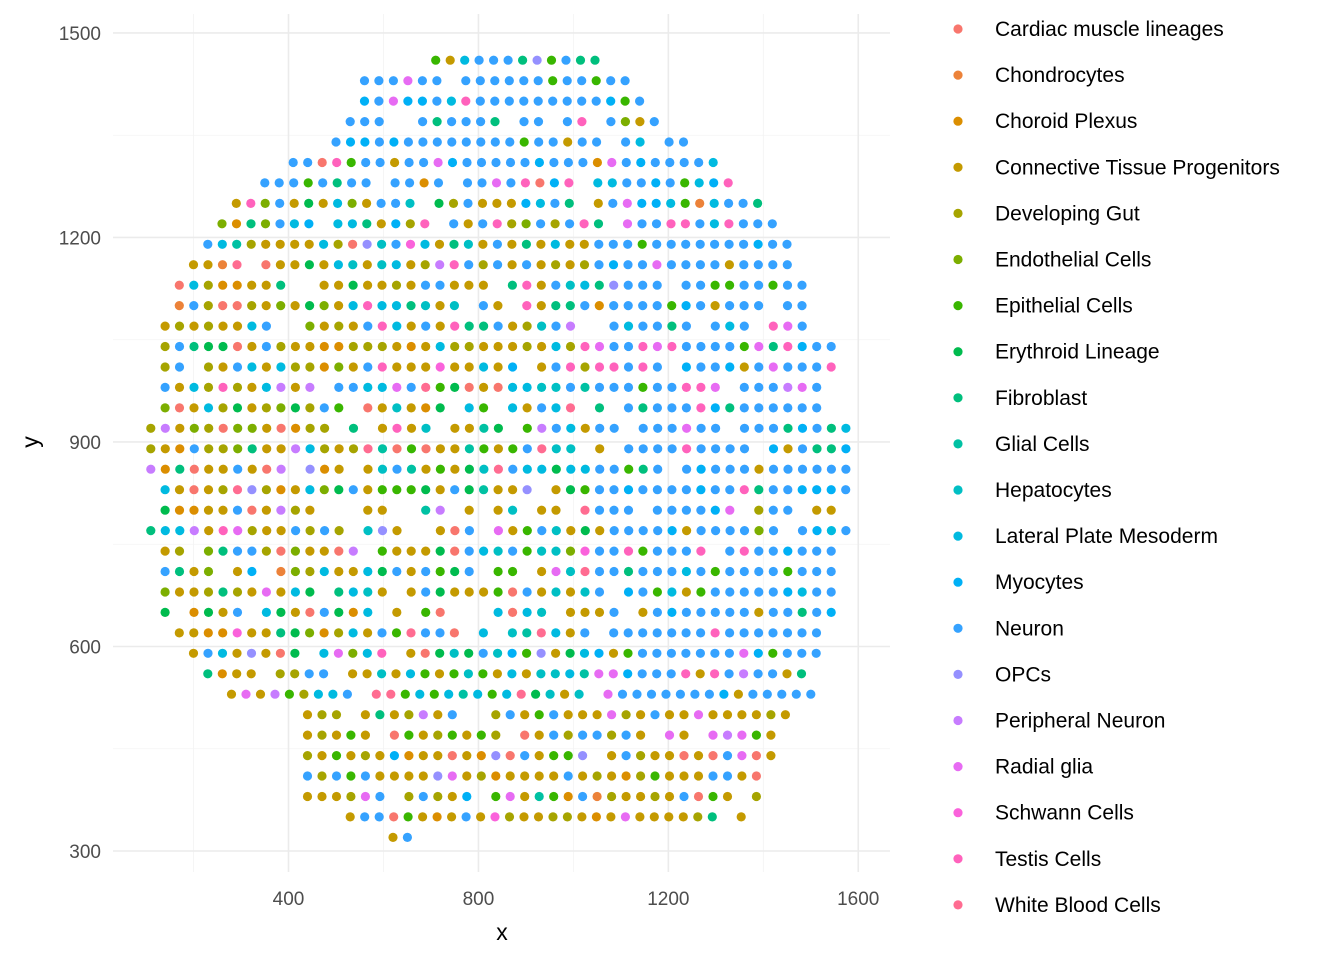 The image size is (1344, 960). Describe the element at coordinates (502, 932) in the screenshot. I see `x-axis-title: x` at that location.